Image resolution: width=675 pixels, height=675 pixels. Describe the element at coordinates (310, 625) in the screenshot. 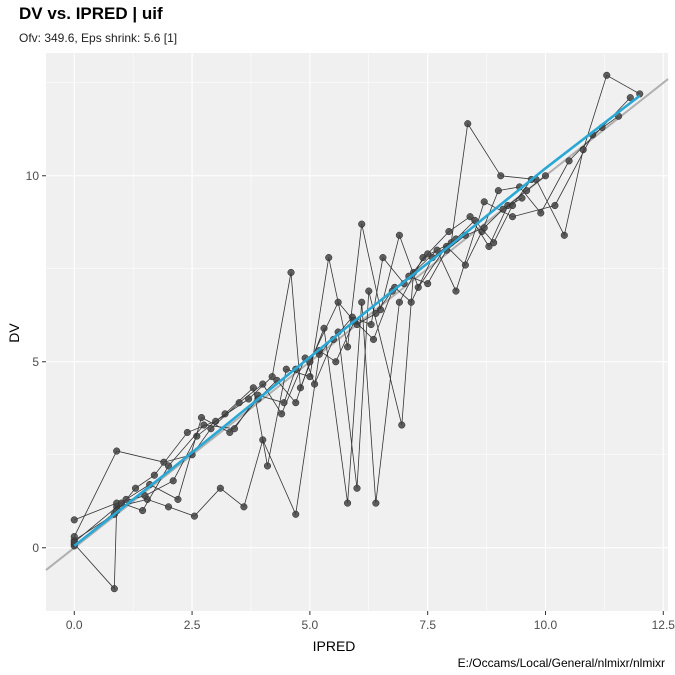

I see `x-tick-label: 5.0` at that location.